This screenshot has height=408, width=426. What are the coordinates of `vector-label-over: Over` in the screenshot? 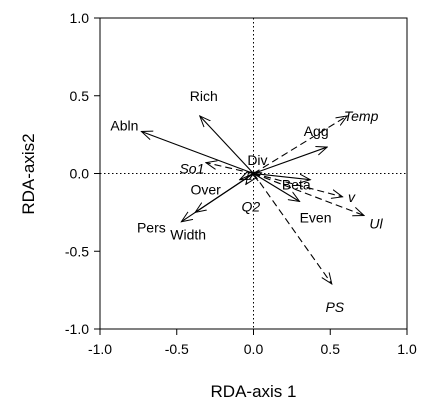 It's located at (206, 190).